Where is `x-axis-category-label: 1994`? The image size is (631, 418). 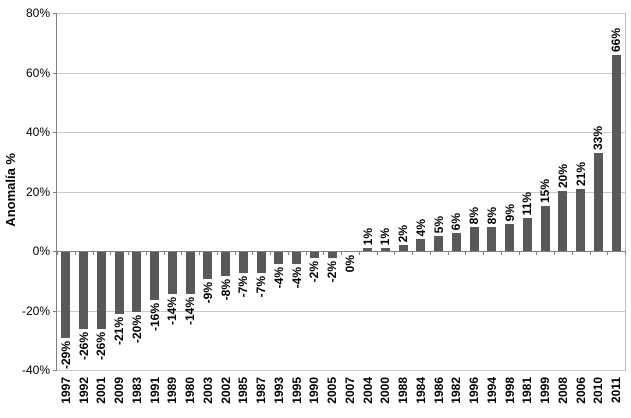 x-axis-category-label: 1994 is located at coordinates (492, 390).